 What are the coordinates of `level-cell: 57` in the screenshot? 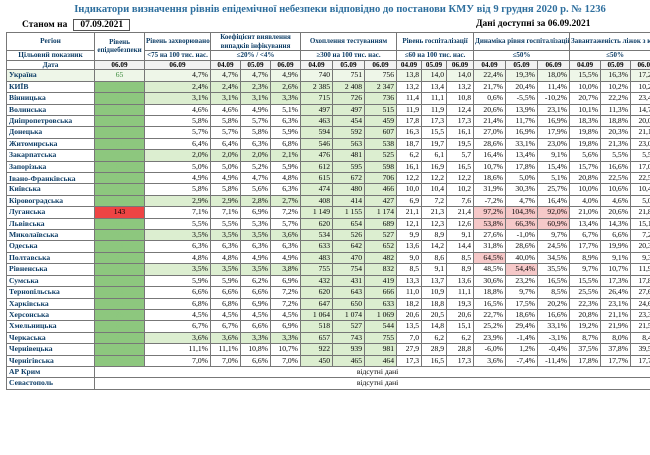 It's located at (119, 178).